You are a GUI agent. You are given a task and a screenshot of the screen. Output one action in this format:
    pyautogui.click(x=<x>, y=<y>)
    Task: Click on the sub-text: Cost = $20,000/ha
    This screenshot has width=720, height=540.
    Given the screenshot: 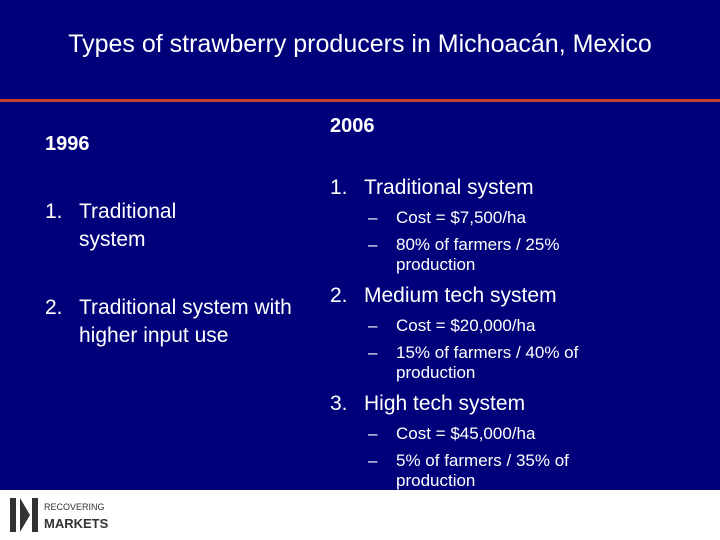 What is the action you would take?
    pyautogui.click(x=466, y=325)
    